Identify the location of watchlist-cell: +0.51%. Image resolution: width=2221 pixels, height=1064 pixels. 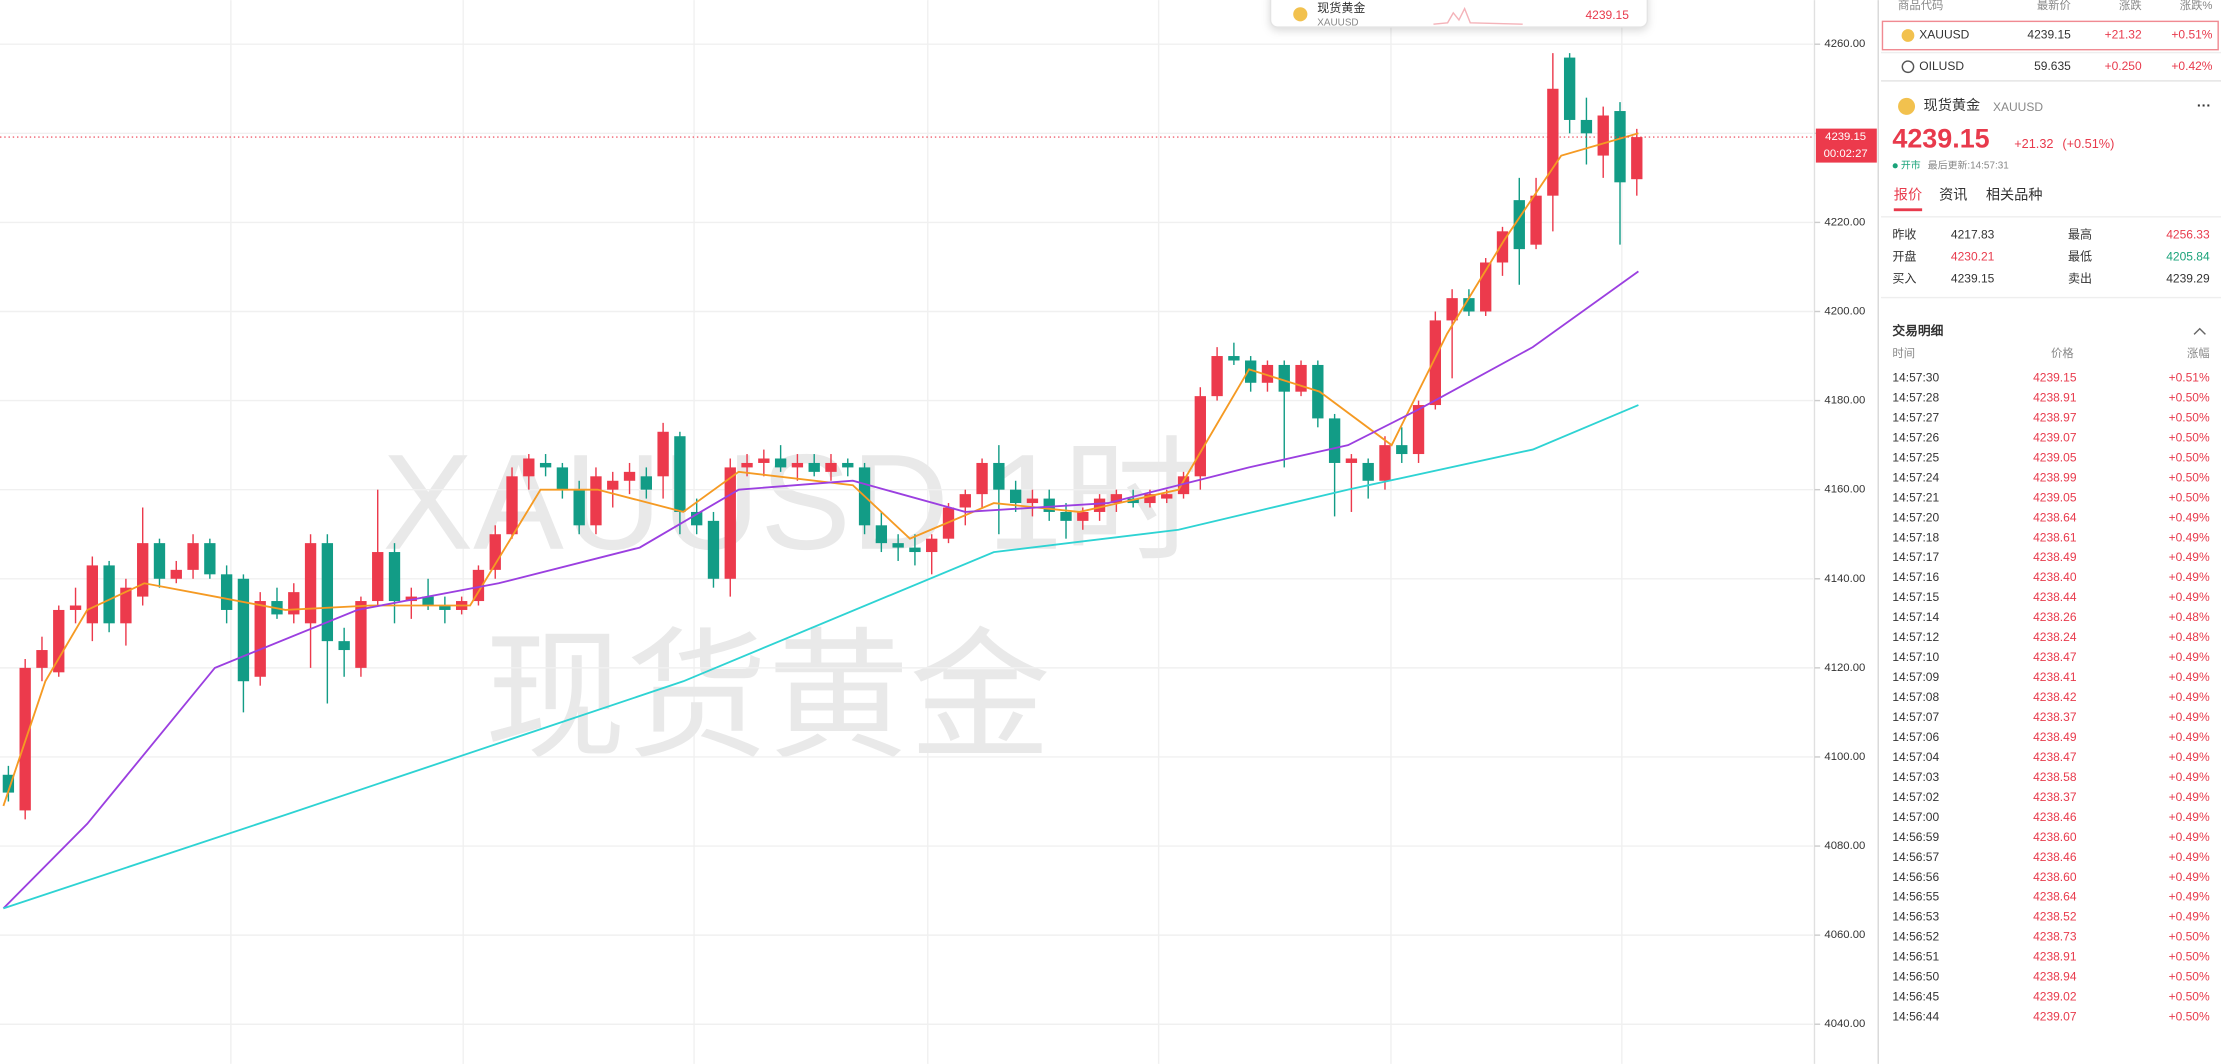
(2191, 35).